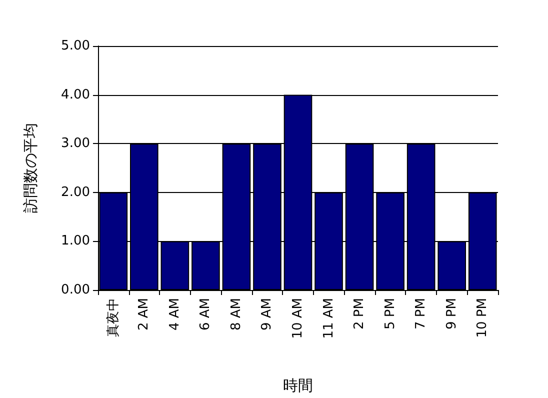 This screenshot has height=398, width=548. What do you see at coordinates (452, 314) in the screenshot?
I see `x-tick-label: 9 PM` at bounding box center [452, 314].